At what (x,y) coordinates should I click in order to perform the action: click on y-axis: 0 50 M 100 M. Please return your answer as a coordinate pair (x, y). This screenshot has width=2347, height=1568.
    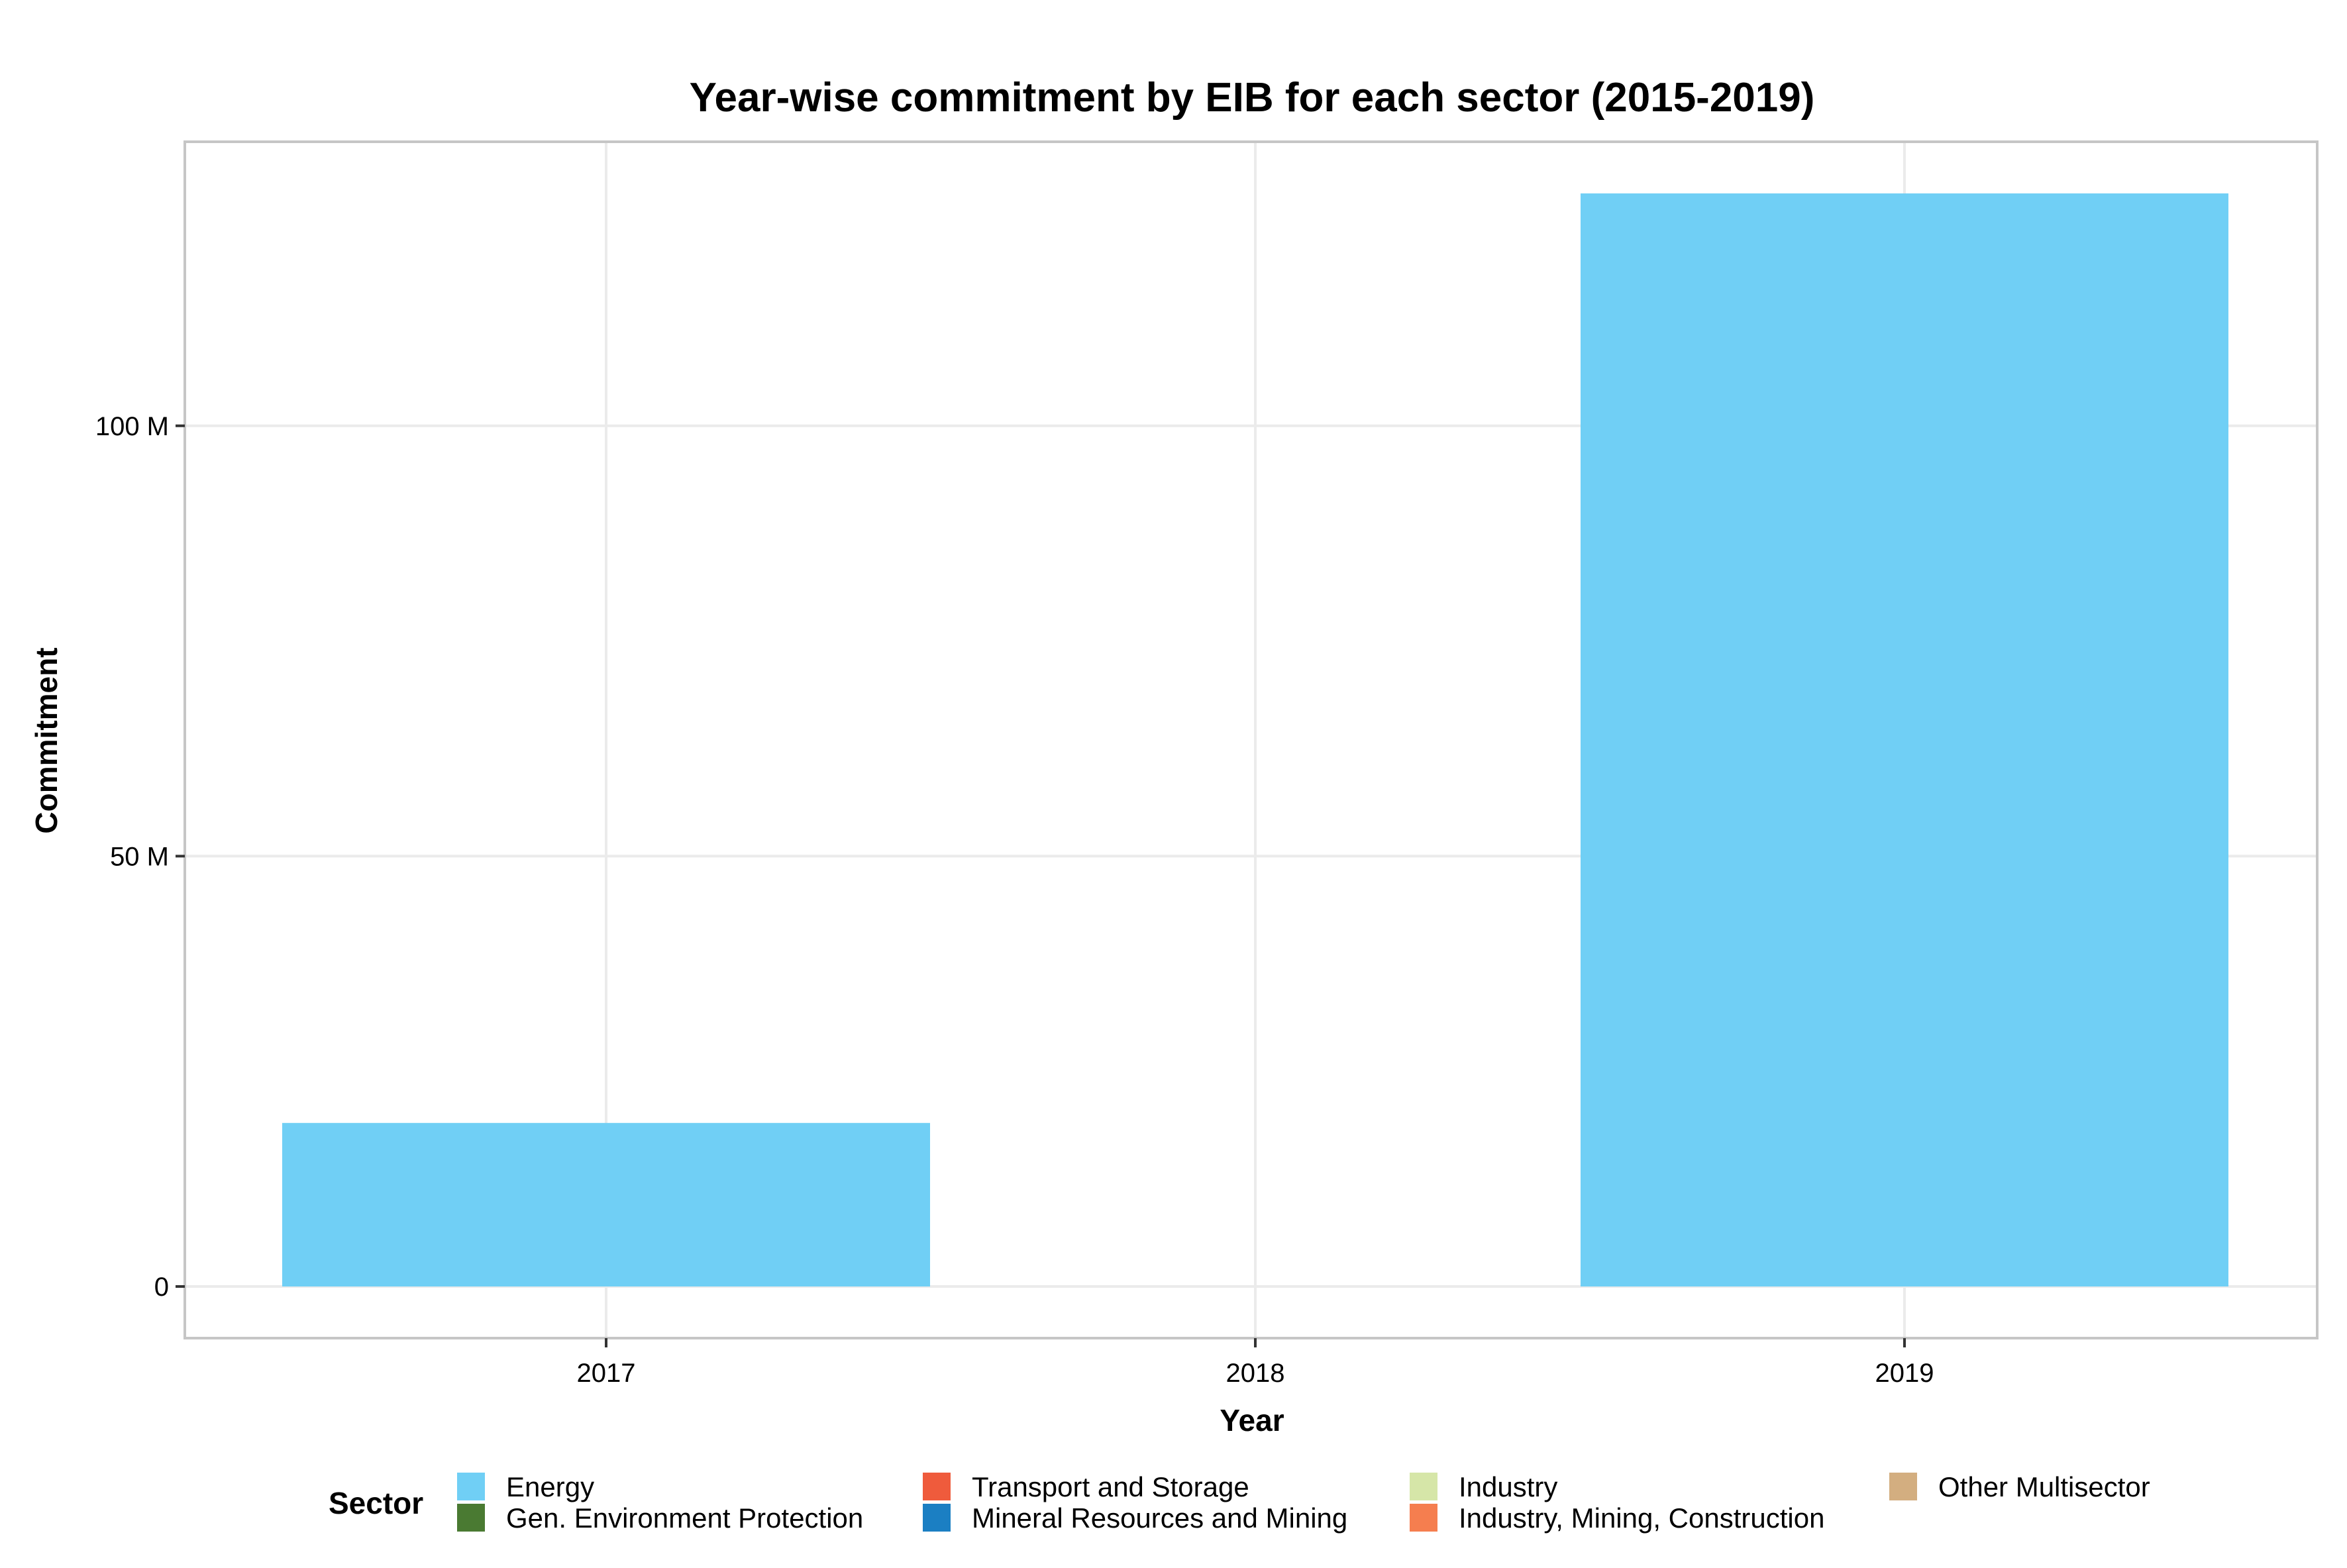
    Looking at the image, I should click on (140, 857).